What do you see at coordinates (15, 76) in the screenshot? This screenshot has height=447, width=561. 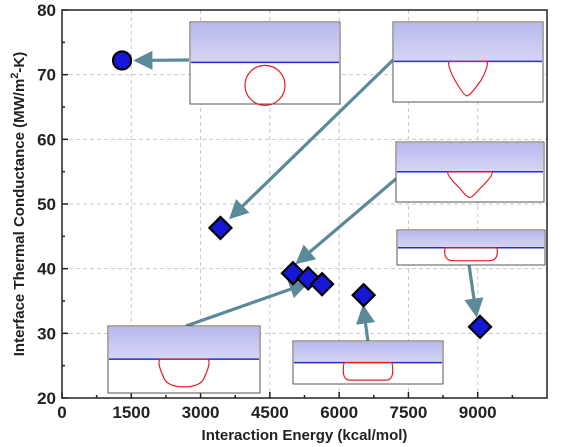 I see `y-axis-title-superscript: 2` at bounding box center [15, 76].